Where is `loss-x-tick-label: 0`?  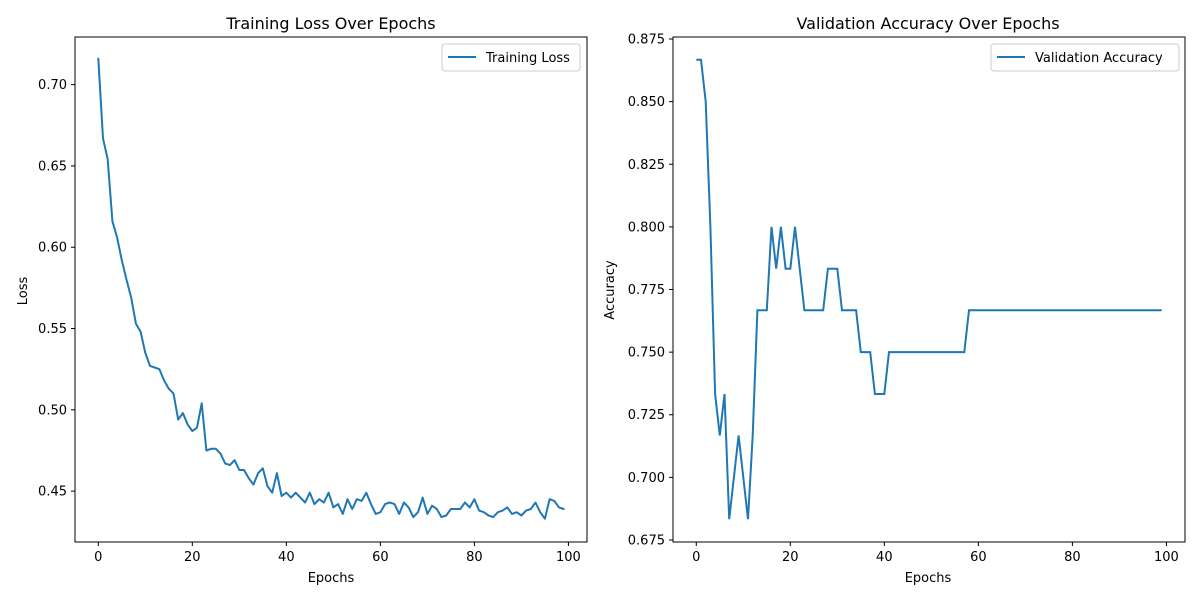
loss-x-tick-label: 0 is located at coordinates (98, 557).